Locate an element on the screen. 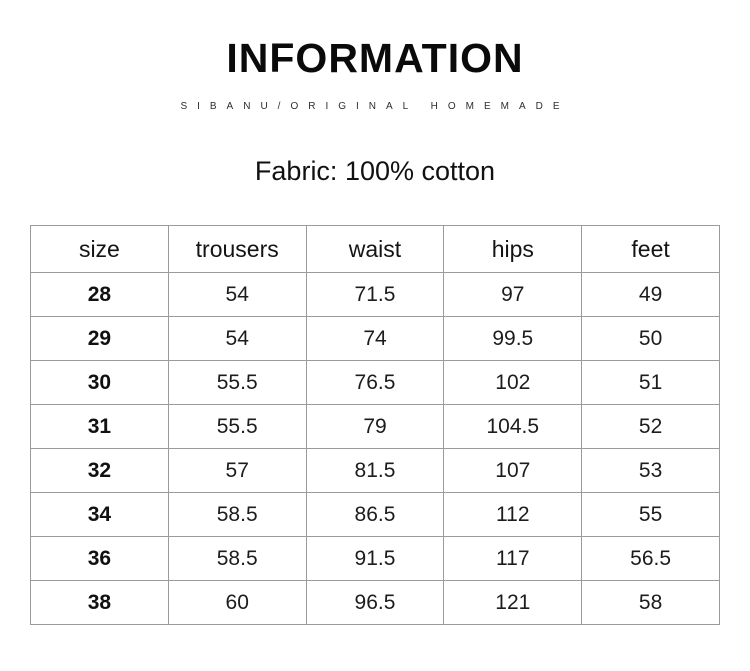 Image resolution: width=750 pixels, height=671 pixels. value-cell: 76.5 is located at coordinates (375, 383).